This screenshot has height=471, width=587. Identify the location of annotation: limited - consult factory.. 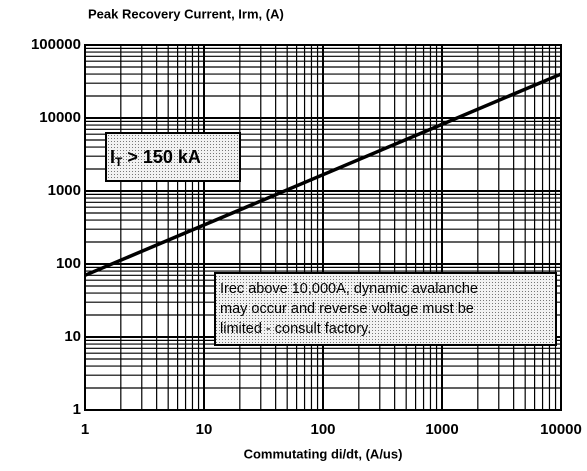
(295, 329).